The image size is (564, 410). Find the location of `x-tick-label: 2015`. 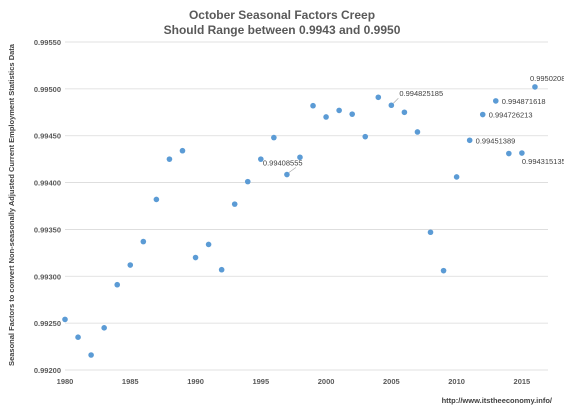

x-tick-label: 2015 is located at coordinates (522, 381).